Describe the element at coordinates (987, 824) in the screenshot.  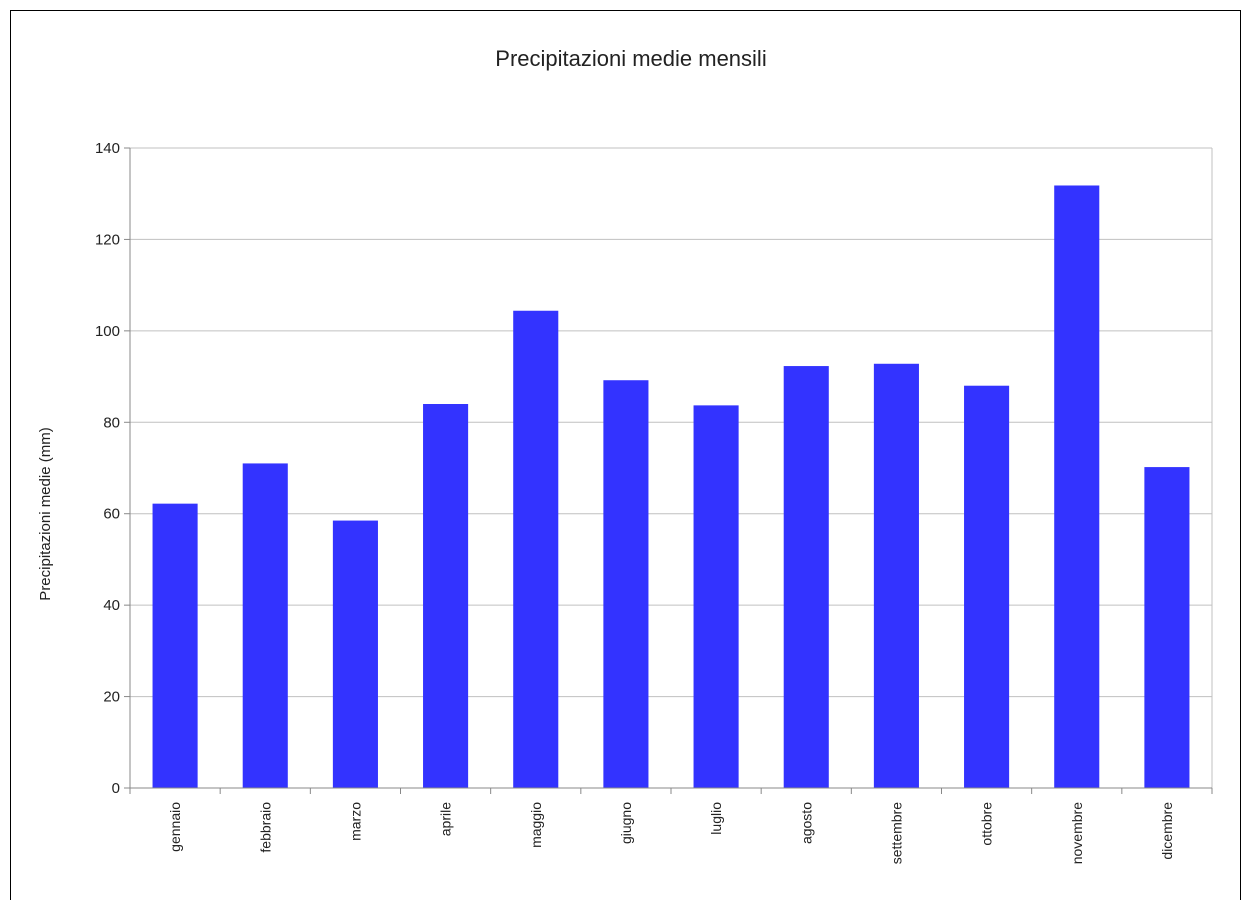
I see `x-tick-label-ottobre: ottobre` at that location.